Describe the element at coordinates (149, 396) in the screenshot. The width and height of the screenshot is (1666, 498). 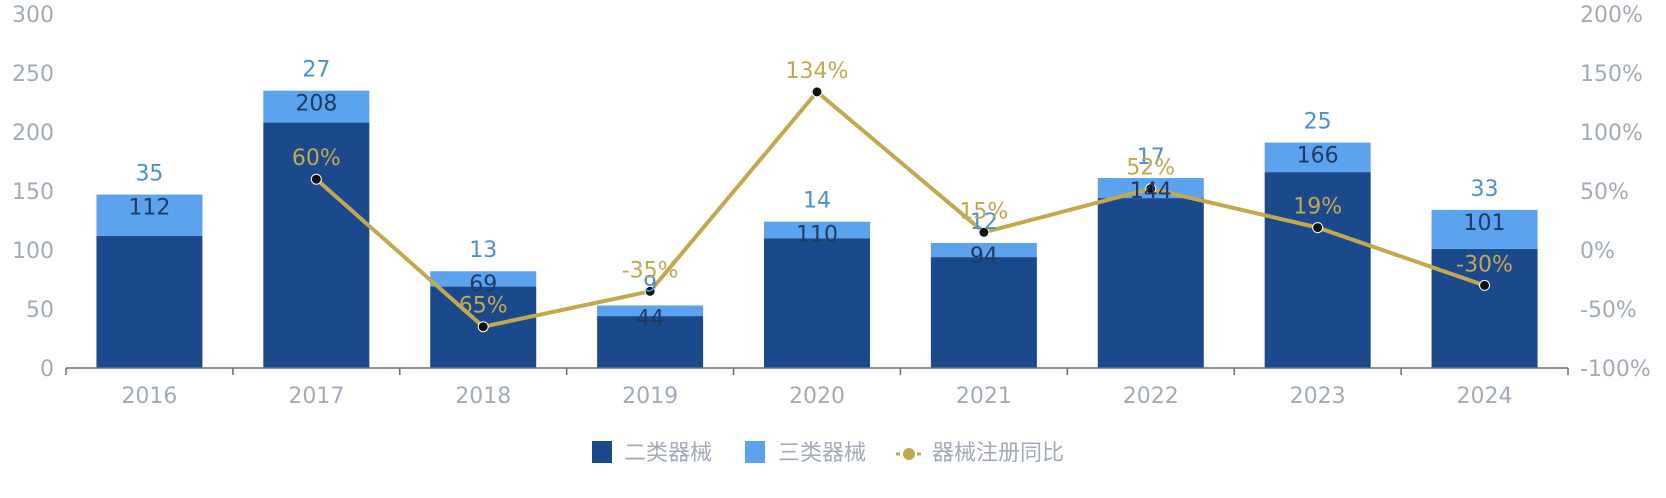
I see `x-tick-label: 2016` at that location.